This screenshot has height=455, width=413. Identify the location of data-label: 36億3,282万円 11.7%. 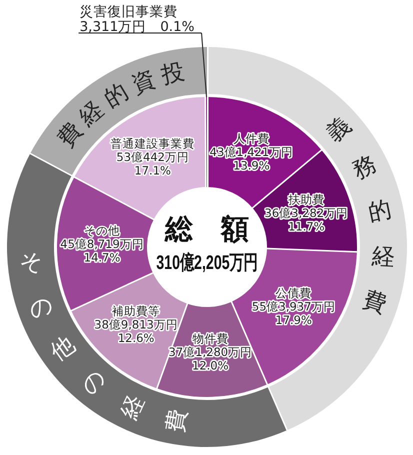
(306, 220).